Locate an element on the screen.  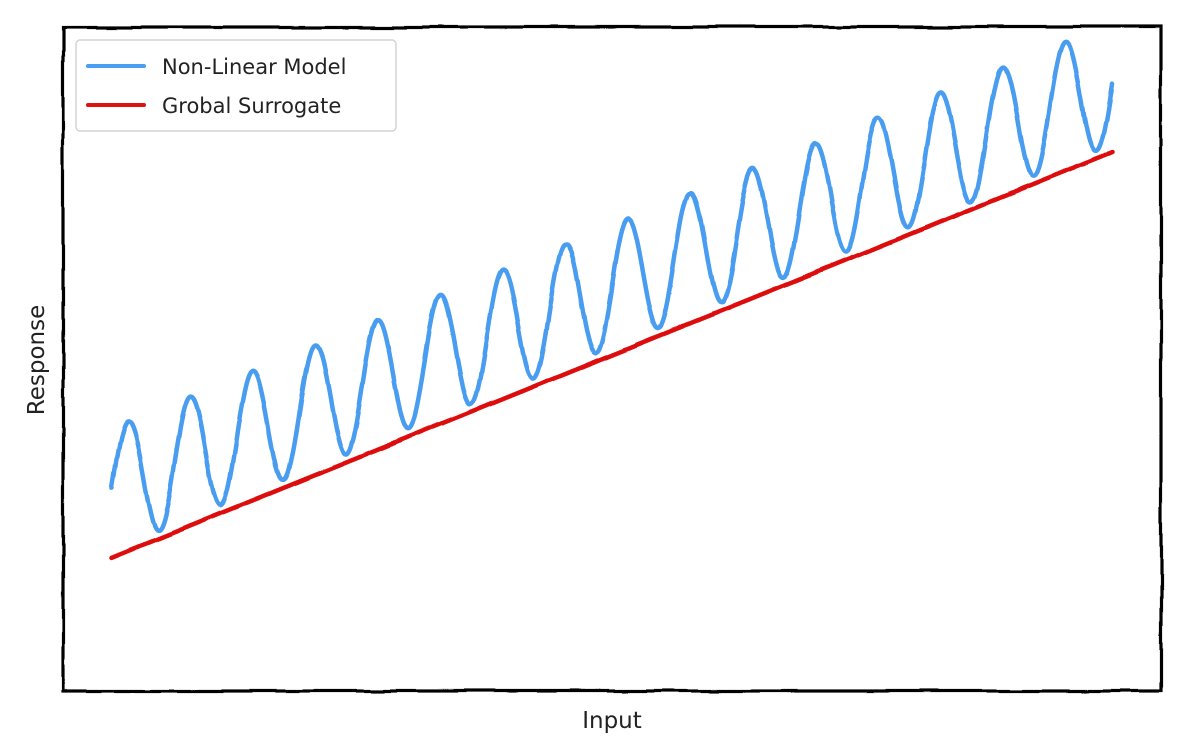
legend-label-grobal-surrogate: Grobal Surrogate is located at coordinates (251, 106).